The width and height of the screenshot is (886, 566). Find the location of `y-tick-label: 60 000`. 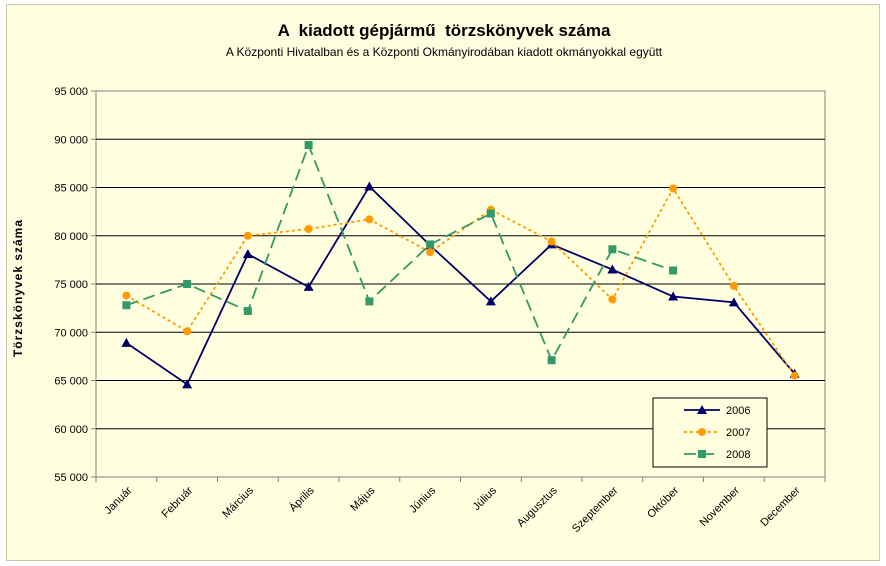

y-tick-label: 60 000 is located at coordinates (71, 430).